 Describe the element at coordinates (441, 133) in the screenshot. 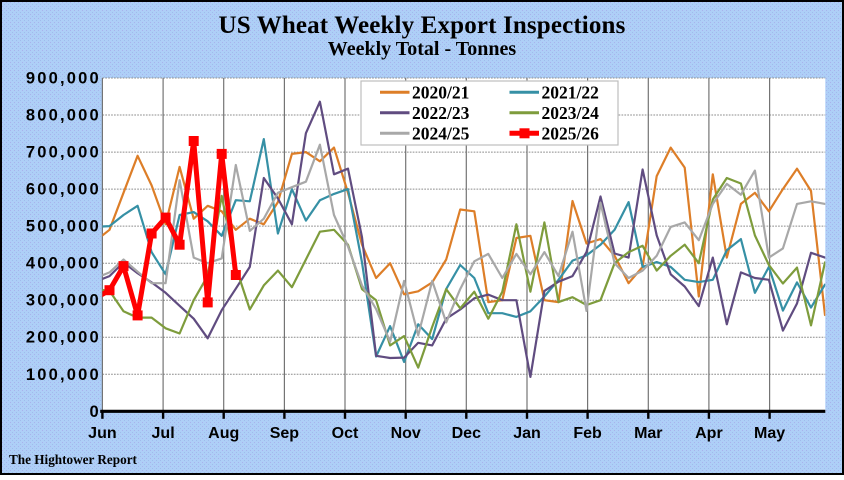

I see `svg-text: 2024/25` at that location.